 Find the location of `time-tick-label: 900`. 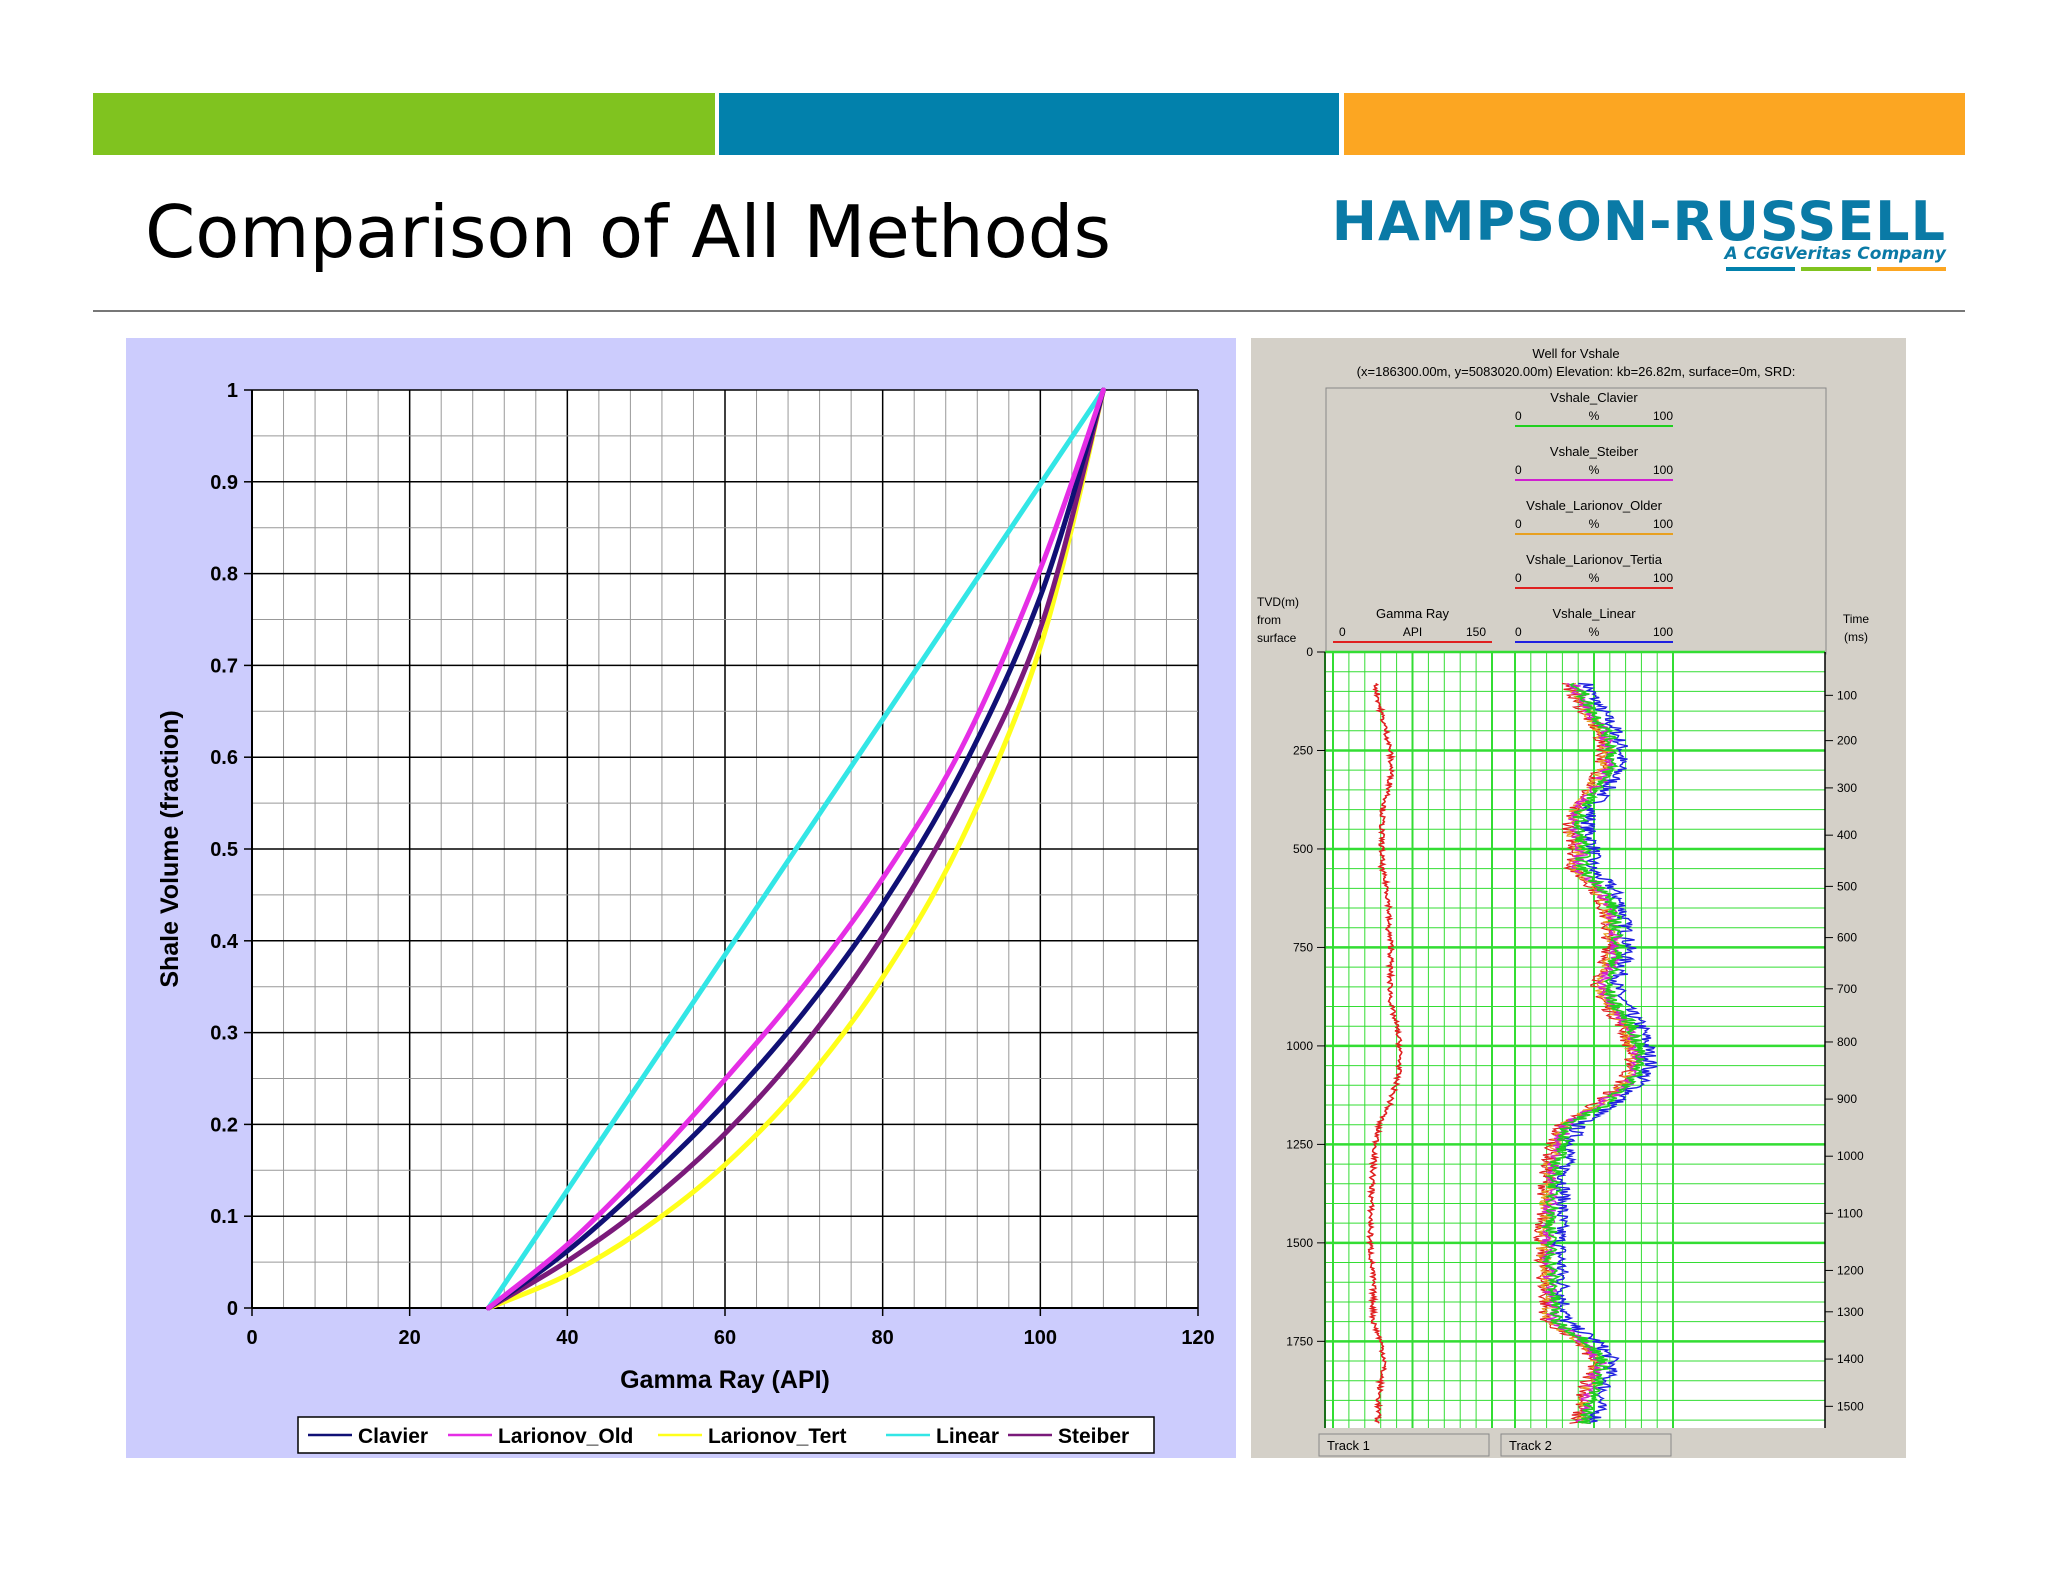

time-tick-label: 900 is located at coordinates (1847, 1099).